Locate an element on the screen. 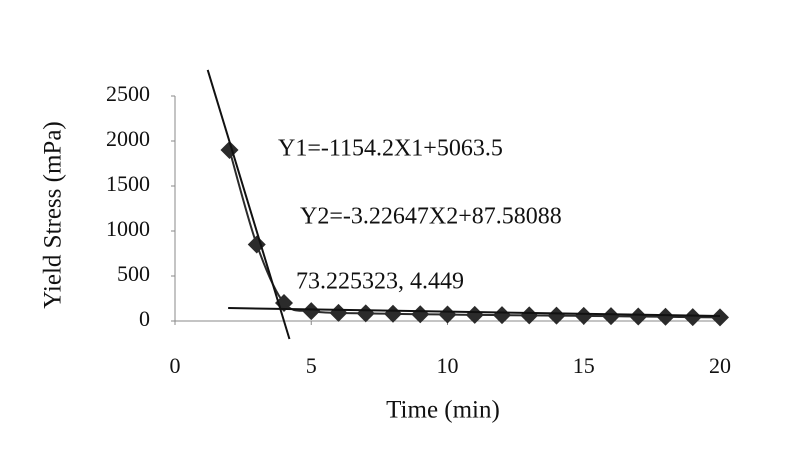  y-tick-label: 2000 is located at coordinates (128, 138).